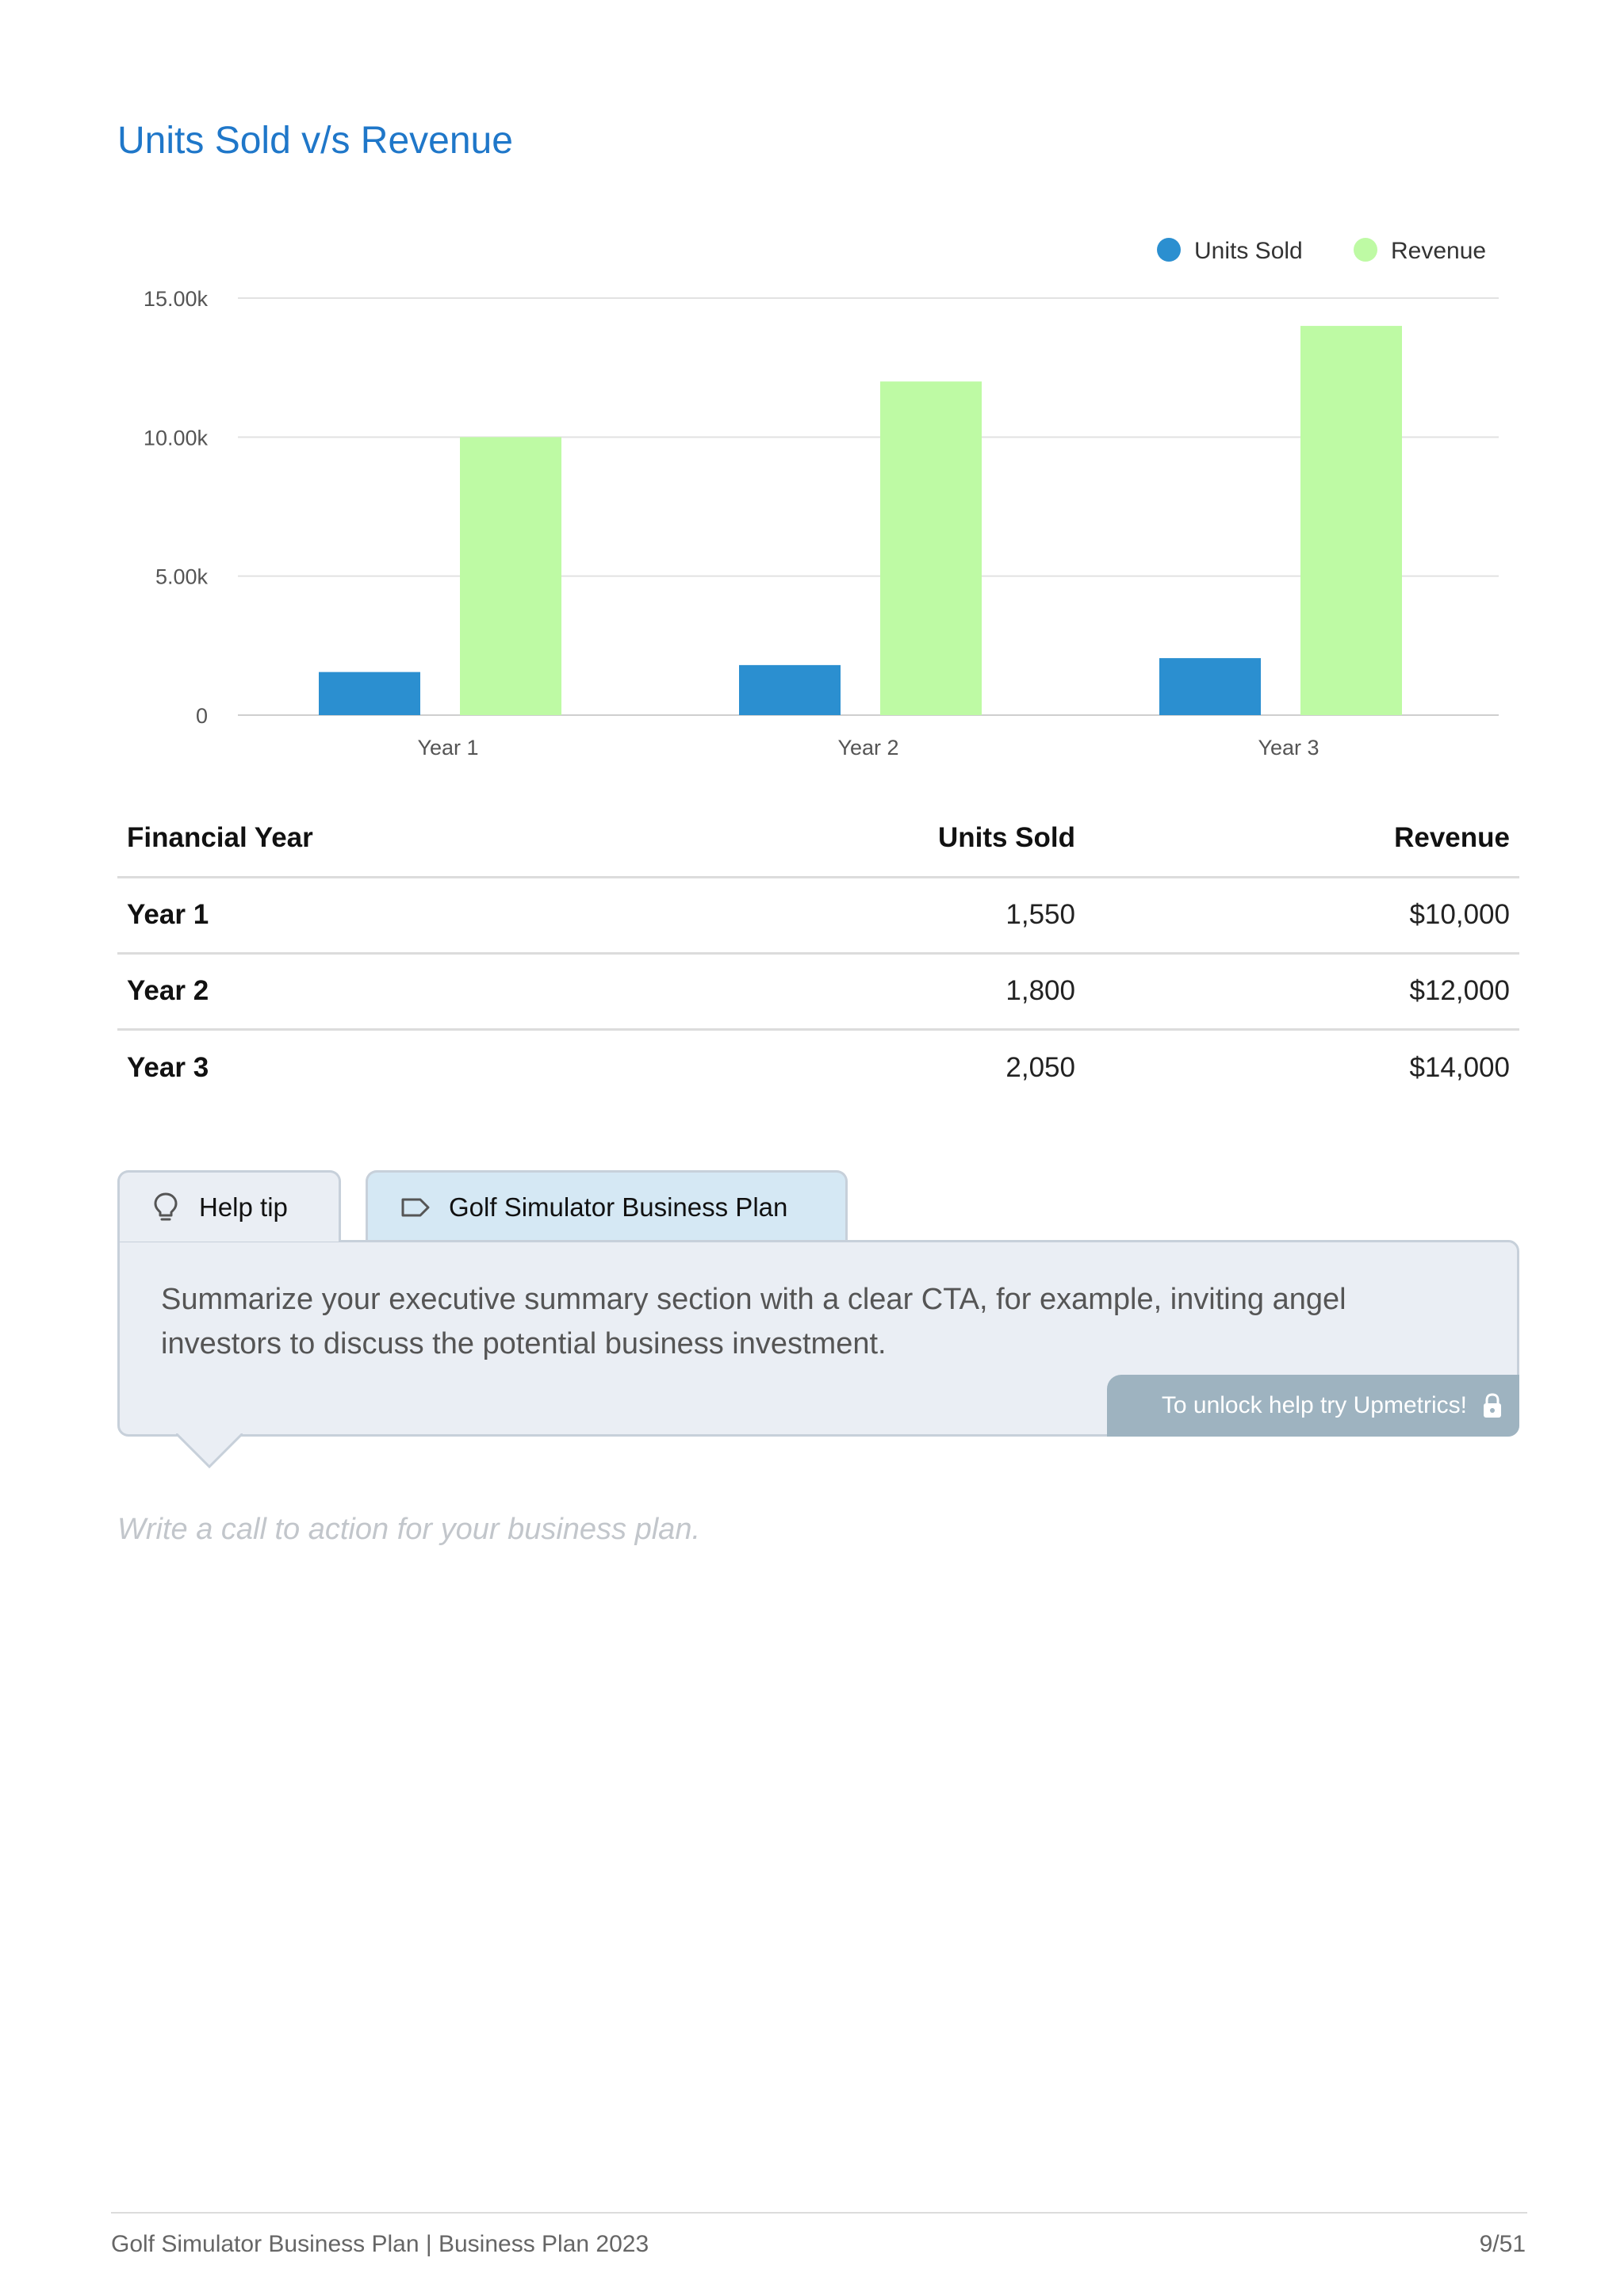  What do you see at coordinates (855, 992) in the screenshot?
I see `cell-units: 1,800` at bounding box center [855, 992].